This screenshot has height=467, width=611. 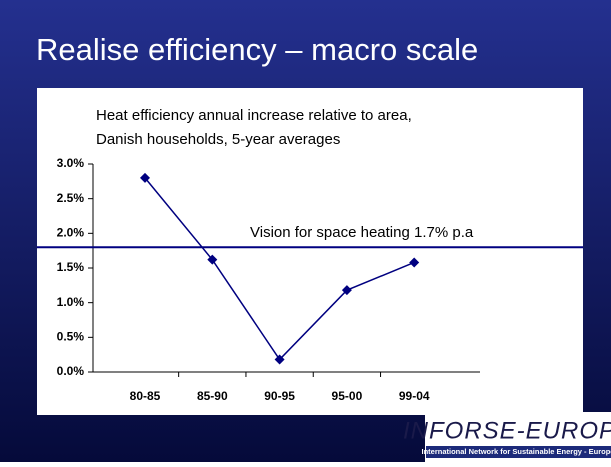 What do you see at coordinates (71, 267) in the screenshot?
I see `y-tick-label: 1.5%` at bounding box center [71, 267].